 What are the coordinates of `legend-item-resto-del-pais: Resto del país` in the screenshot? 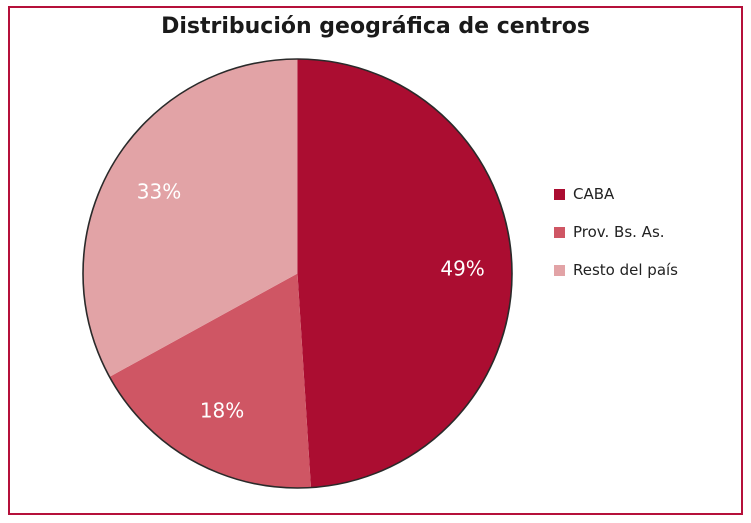 It's located at (616, 270).